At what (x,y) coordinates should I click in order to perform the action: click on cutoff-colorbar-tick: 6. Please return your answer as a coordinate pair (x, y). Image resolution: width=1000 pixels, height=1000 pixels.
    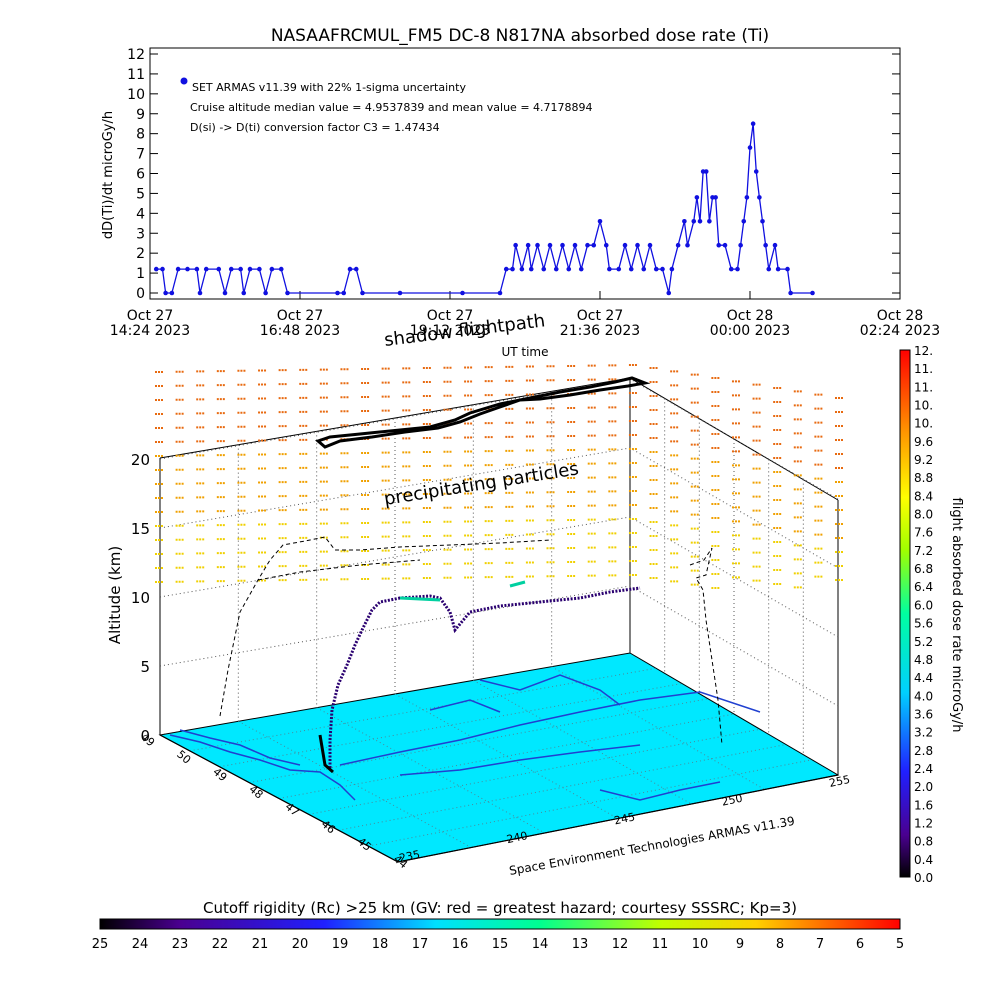
    Looking at the image, I should click on (860, 944).